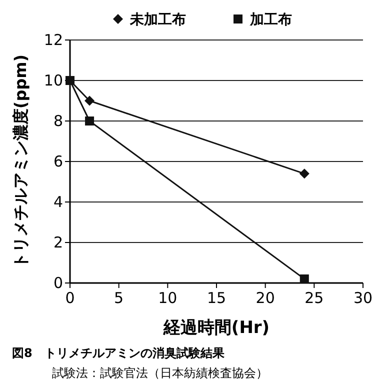 This screenshot has width=381, height=391. What do you see at coordinates (58, 243) in the screenshot?
I see `y-tick-label: 2` at bounding box center [58, 243].